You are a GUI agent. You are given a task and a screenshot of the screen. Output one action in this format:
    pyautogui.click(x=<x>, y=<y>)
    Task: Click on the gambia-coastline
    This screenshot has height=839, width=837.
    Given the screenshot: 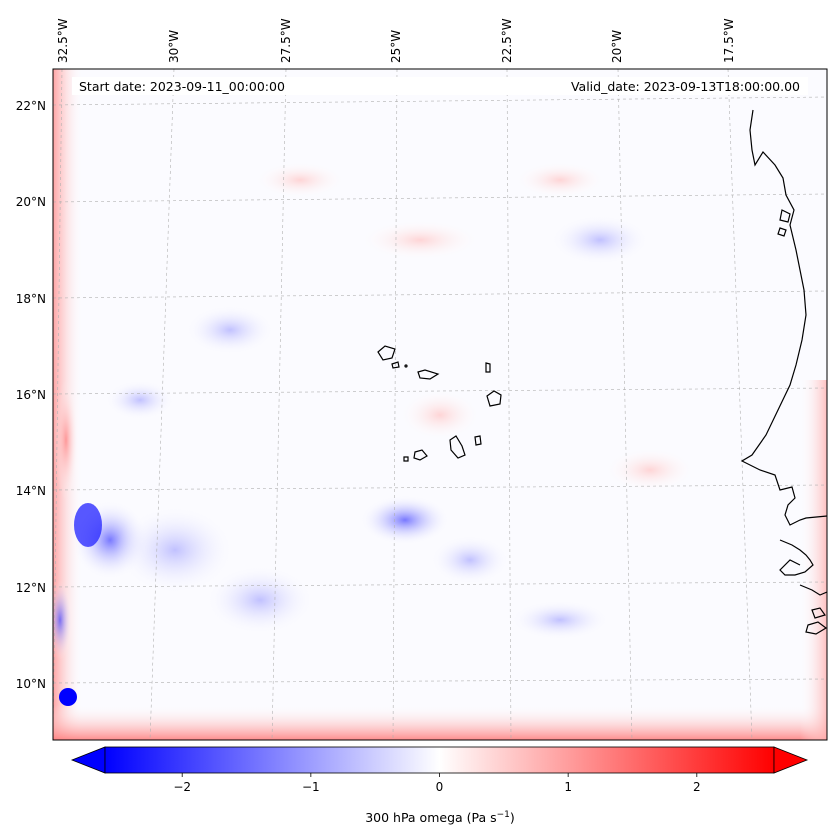 What is the action you would take?
    pyautogui.click(x=796, y=557)
    